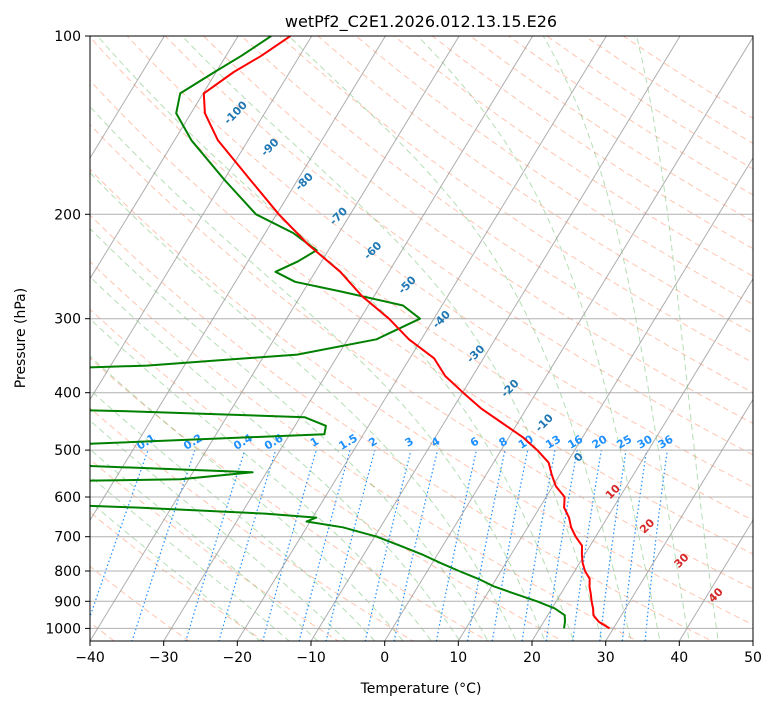 The height and width of the screenshot is (708, 775). Describe the element at coordinates (311, 658) in the screenshot. I see `x-tick-label: −10` at that location.